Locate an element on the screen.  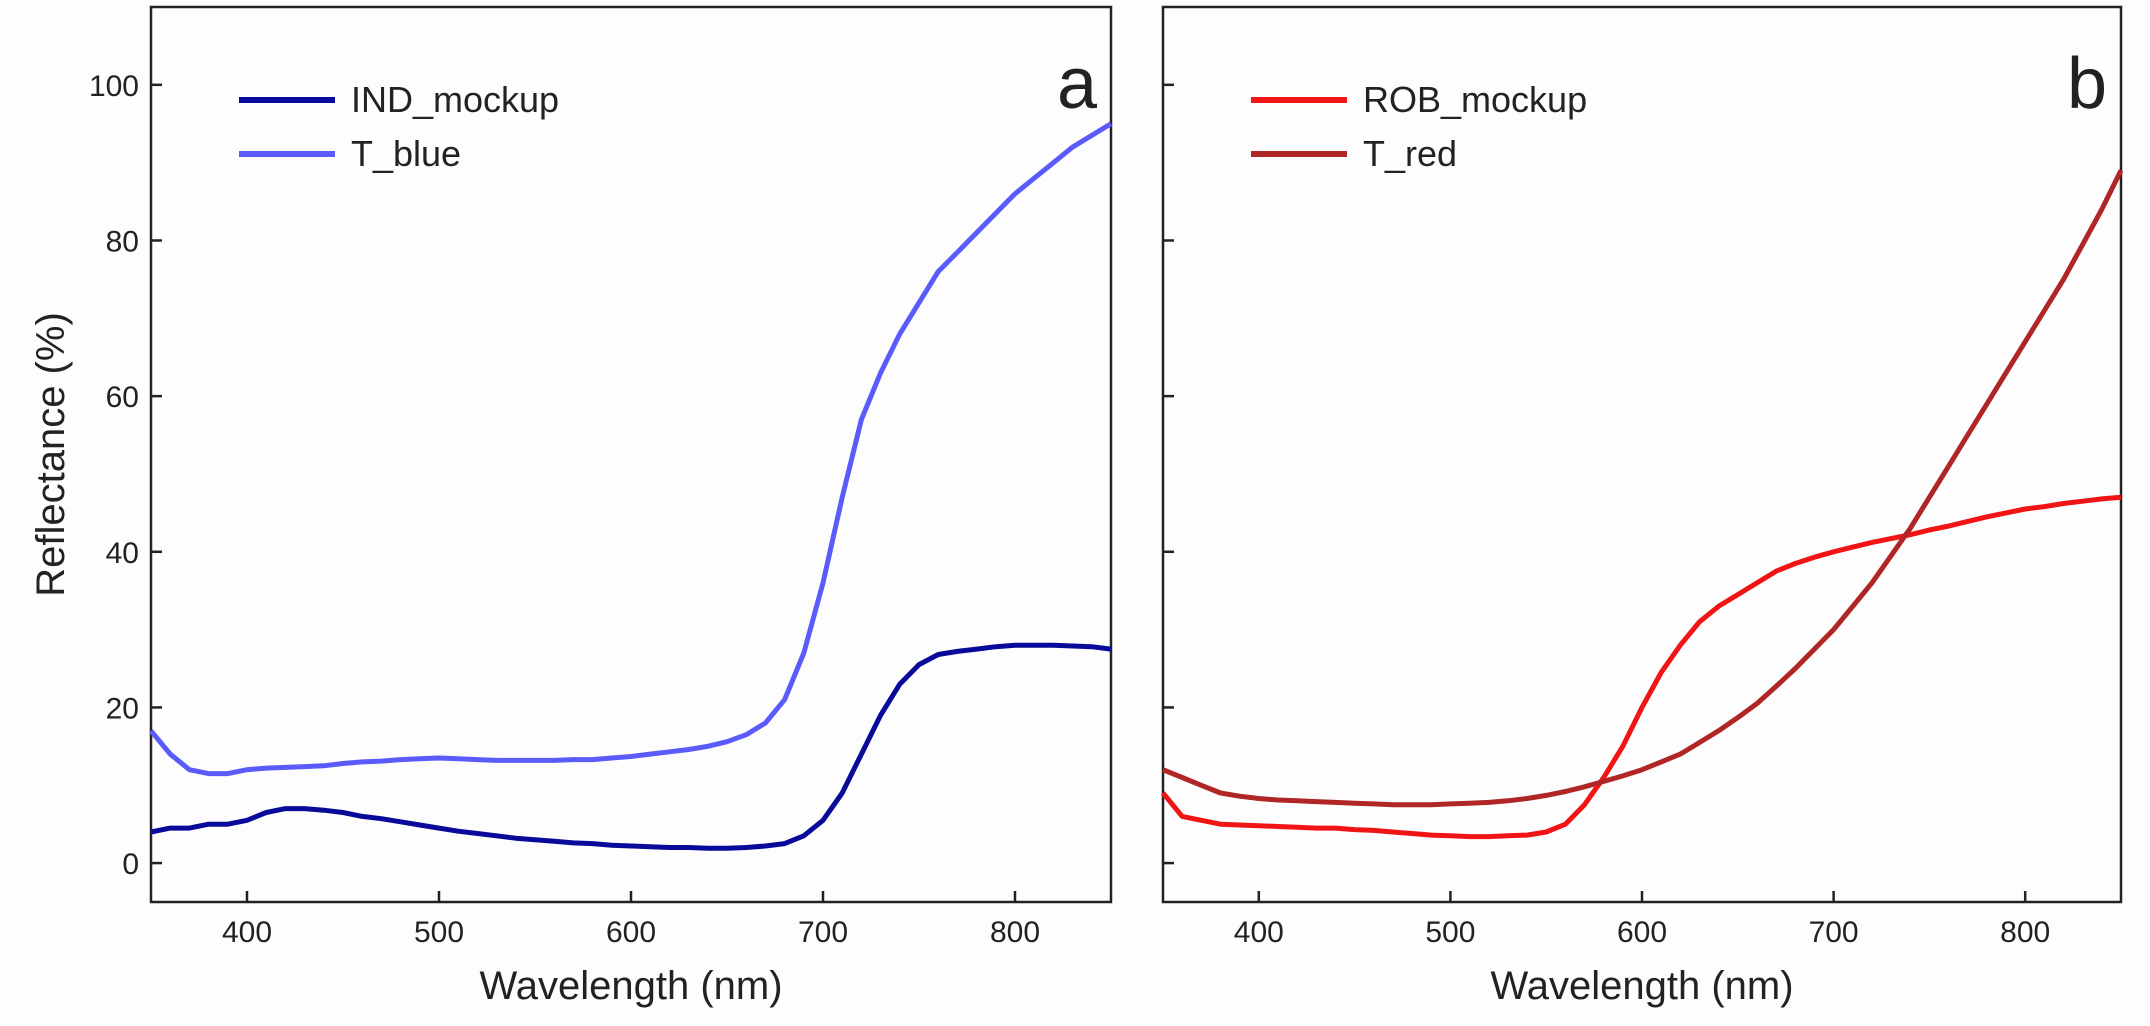
legend-label: IND_mockup is located at coordinates (455, 99).